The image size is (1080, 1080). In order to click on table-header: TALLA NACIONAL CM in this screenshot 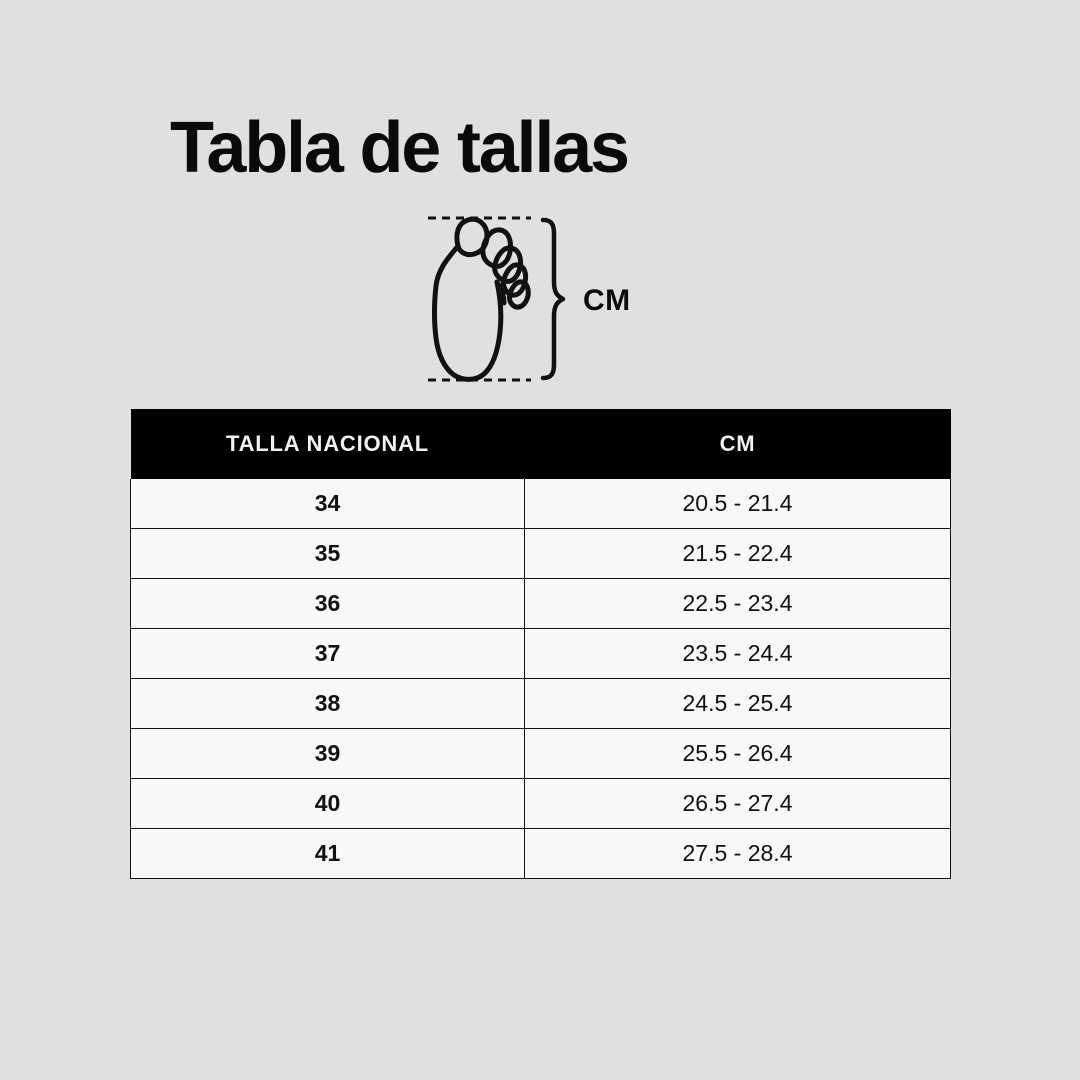, I will do `click(540, 444)`.